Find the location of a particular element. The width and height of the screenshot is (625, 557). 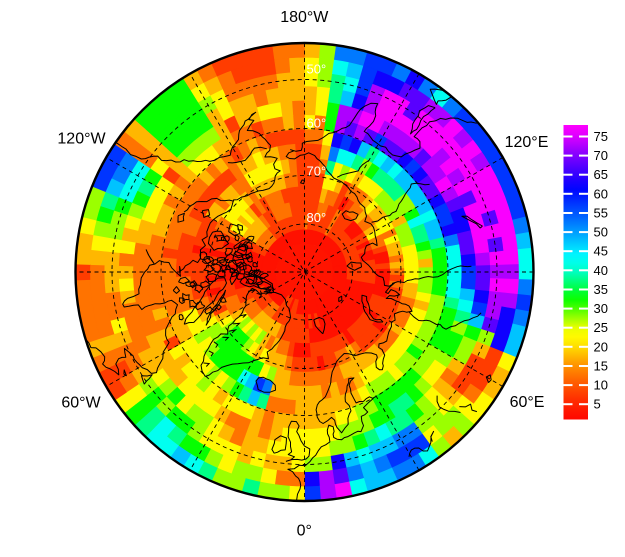

svg-text: 55 is located at coordinates (601, 213).